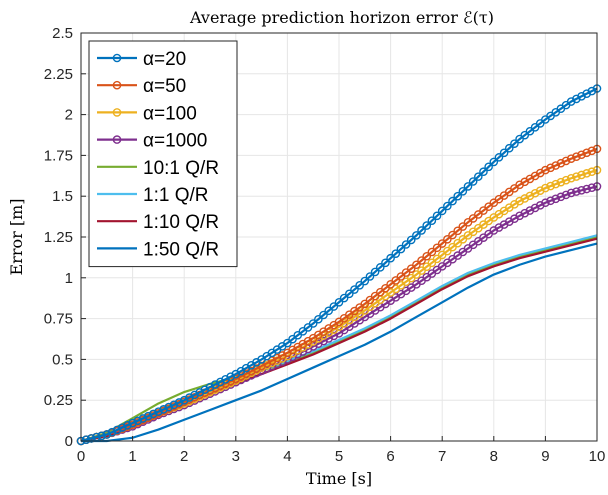 This screenshot has width=608, height=495. What do you see at coordinates (58, 237) in the screenshot?
I see `y-tick-label: 1.25` at bounding box center [58, 237].